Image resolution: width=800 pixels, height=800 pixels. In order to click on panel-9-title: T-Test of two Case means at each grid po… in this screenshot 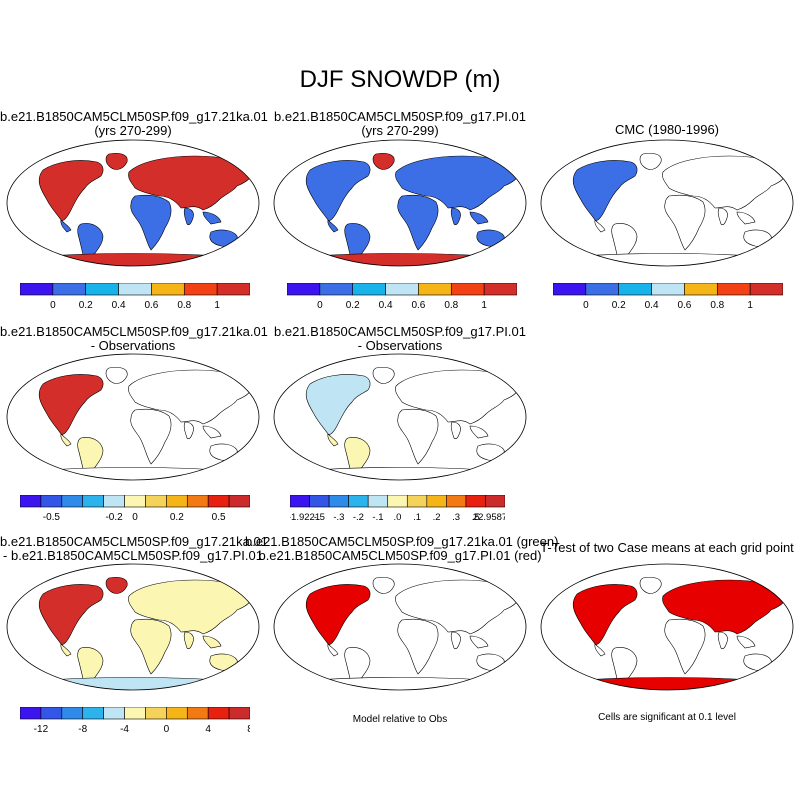, I will do `click(667, 547)`.